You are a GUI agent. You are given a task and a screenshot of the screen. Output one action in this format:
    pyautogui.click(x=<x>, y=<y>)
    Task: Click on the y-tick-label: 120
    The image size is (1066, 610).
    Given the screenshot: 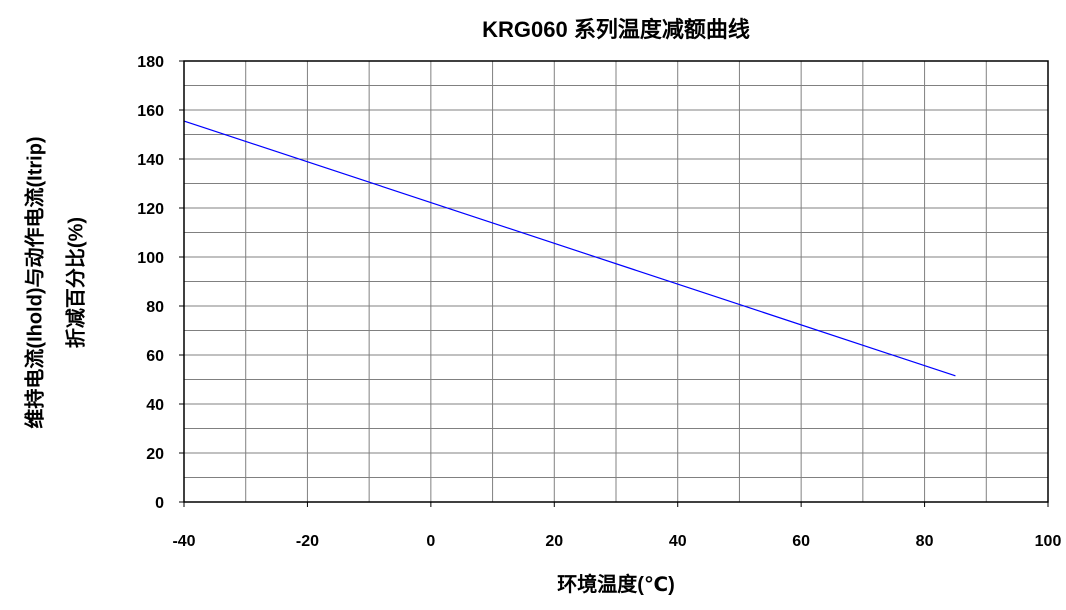 What is the action you would take?
    pyautogui.click(x=150, y=209)
    